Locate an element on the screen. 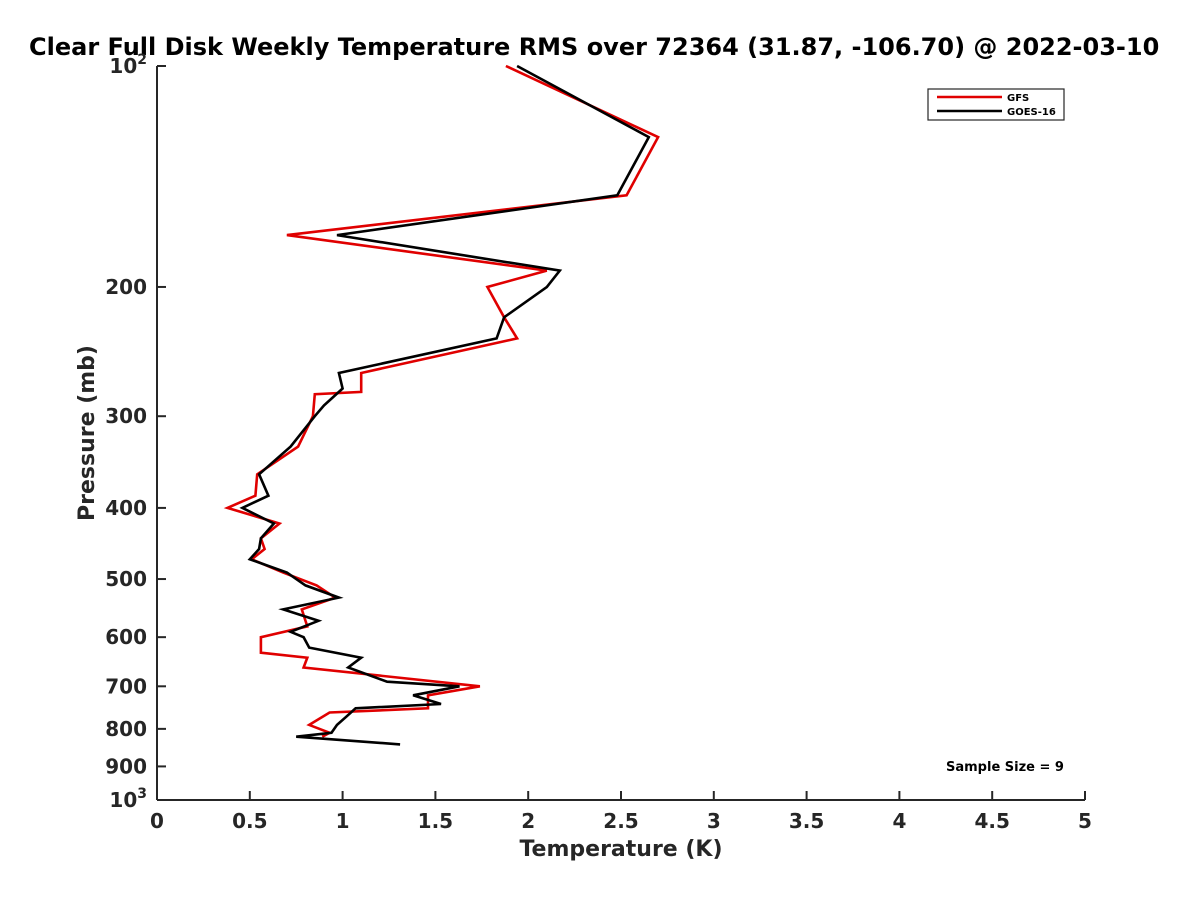 The width and height of the screenshot is (1200, 900). y-tick-label: 200 is located at coordinates (126, 287).